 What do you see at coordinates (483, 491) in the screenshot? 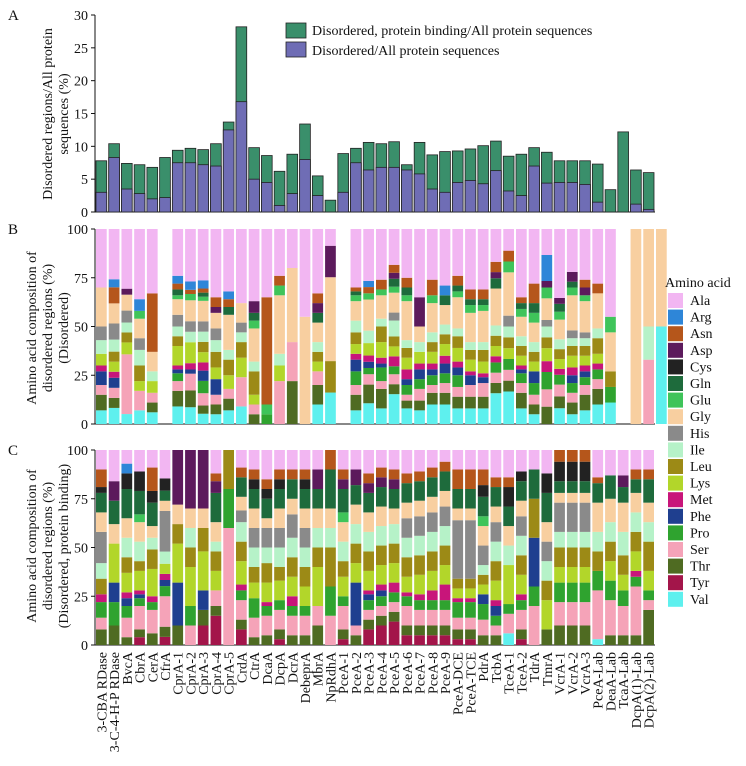
I see `segment-Cys-PdrA` at bounding box center [483, 491].